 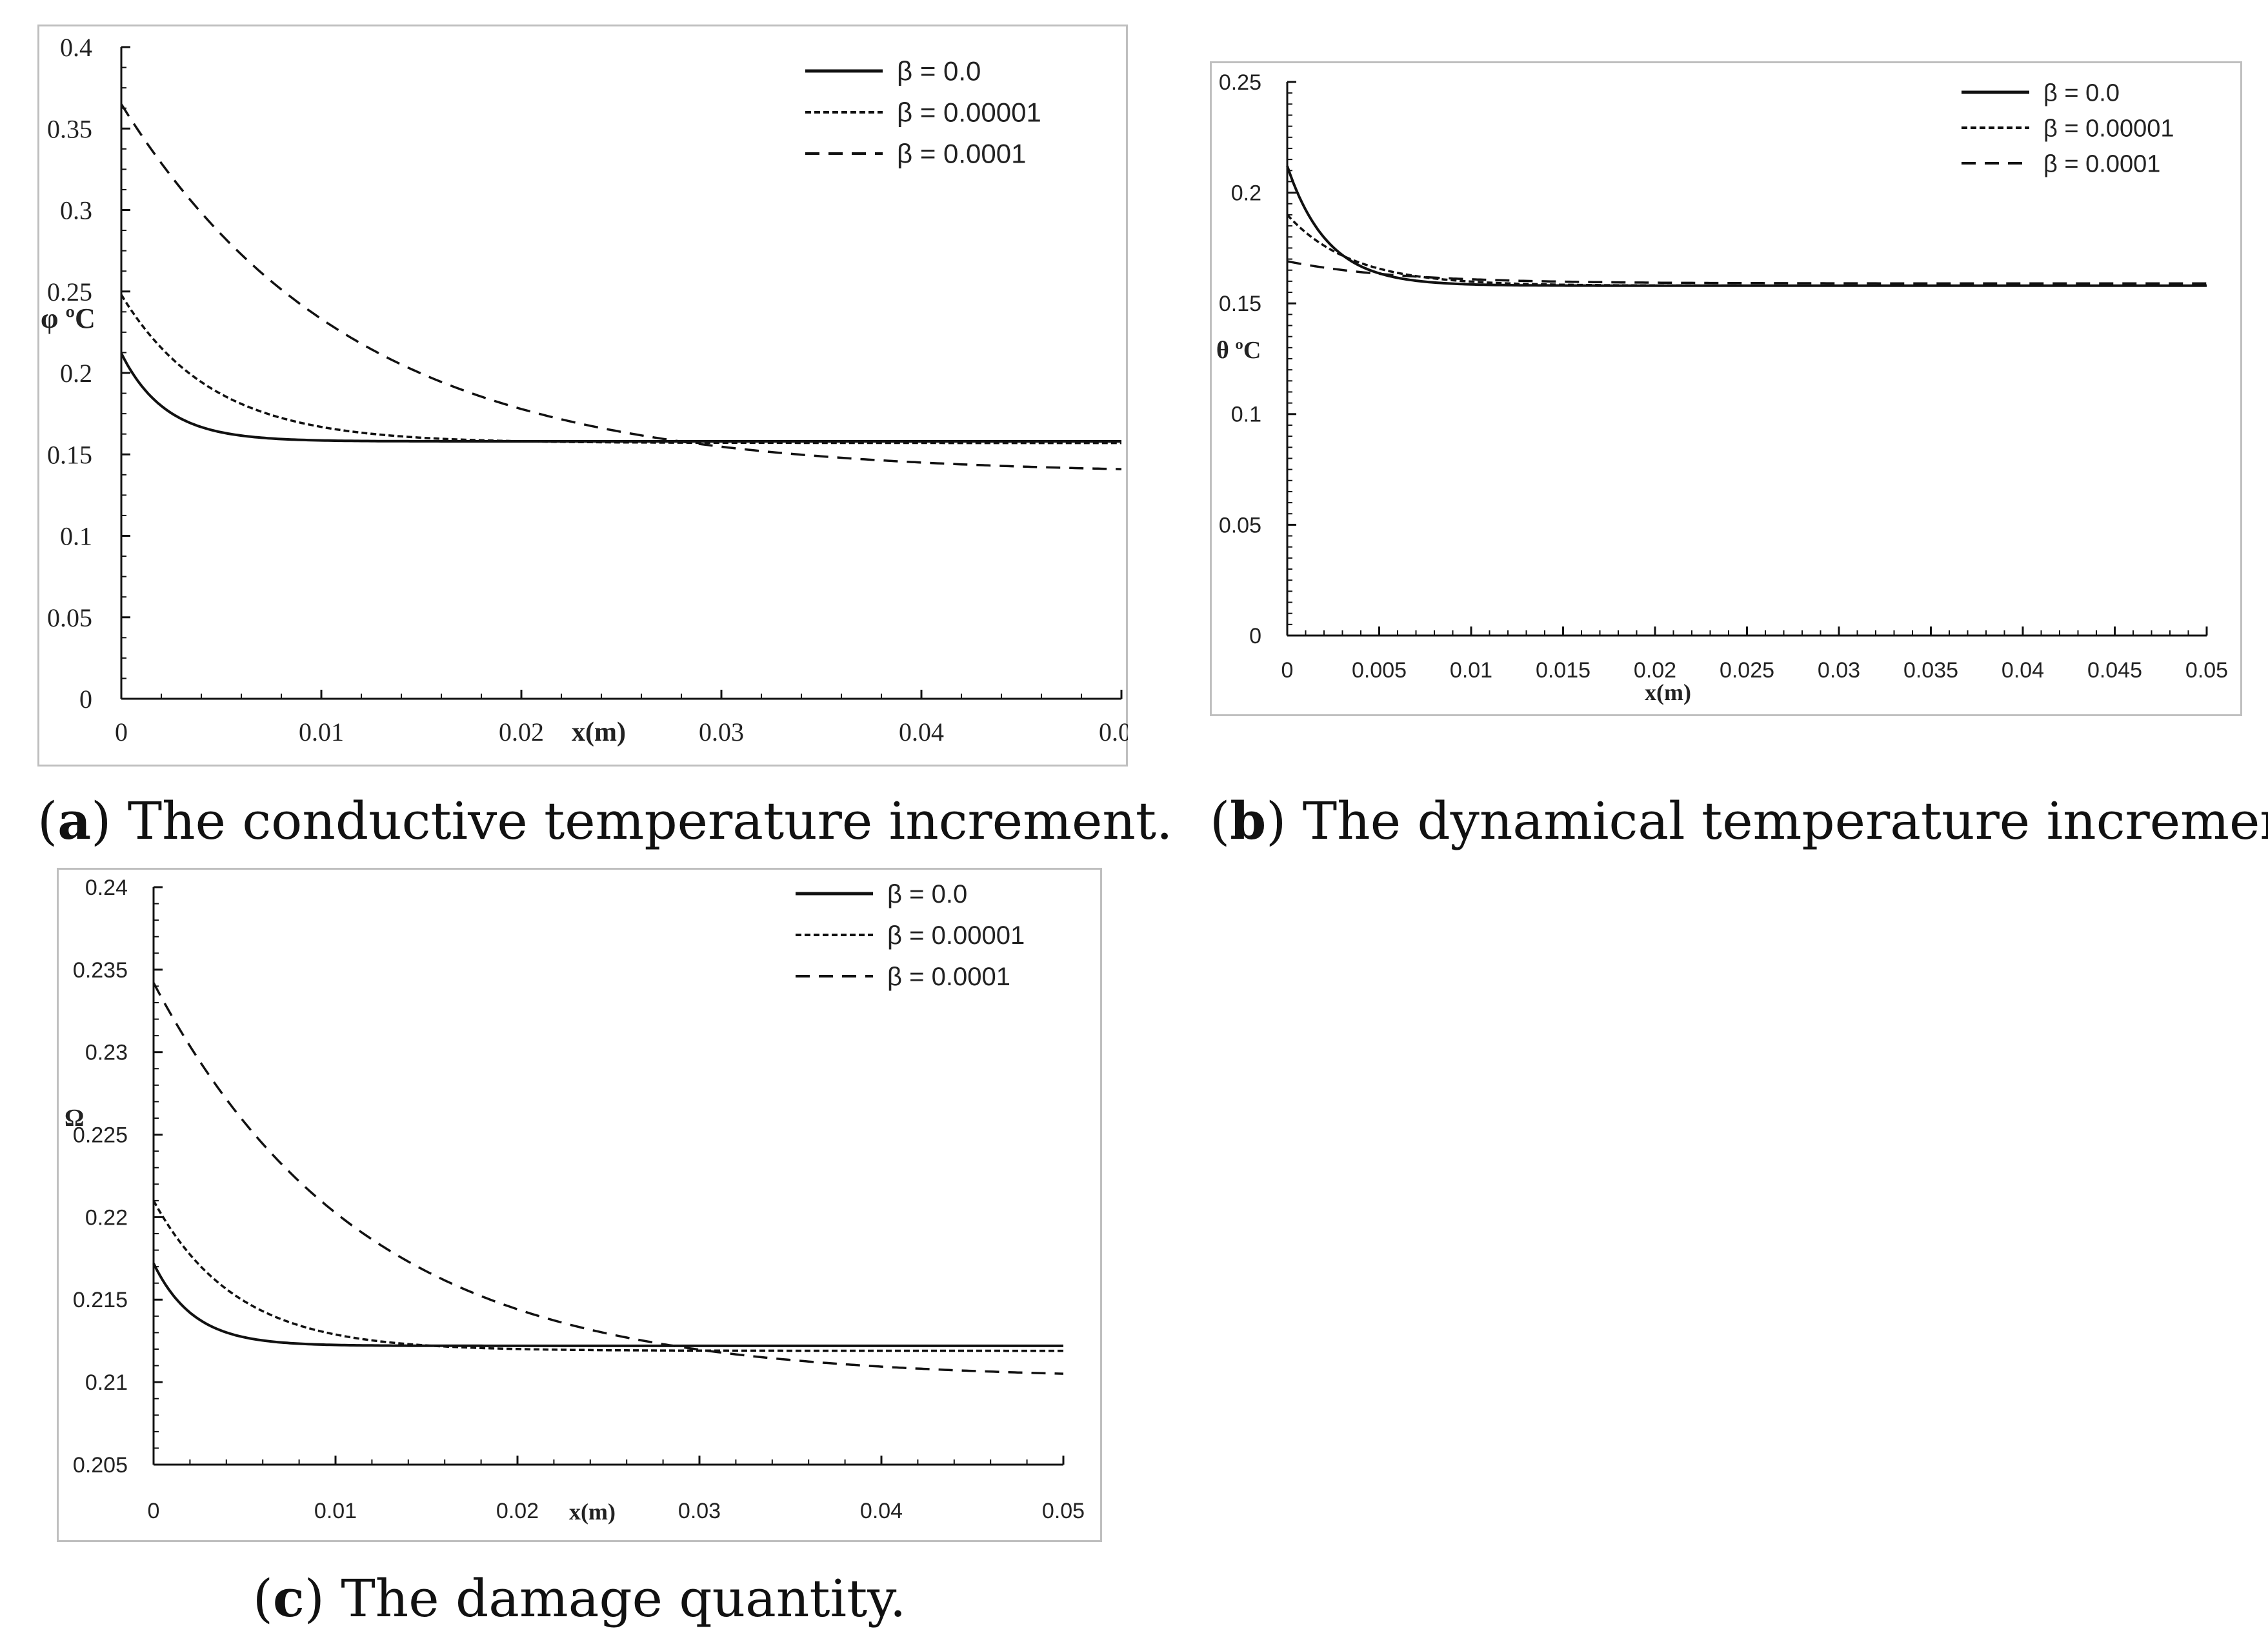 What do you see at coordinates (1238, 350) in the screenshot?
I see `y-axis-label: θ ºC` at bounding box center [1238, 350].